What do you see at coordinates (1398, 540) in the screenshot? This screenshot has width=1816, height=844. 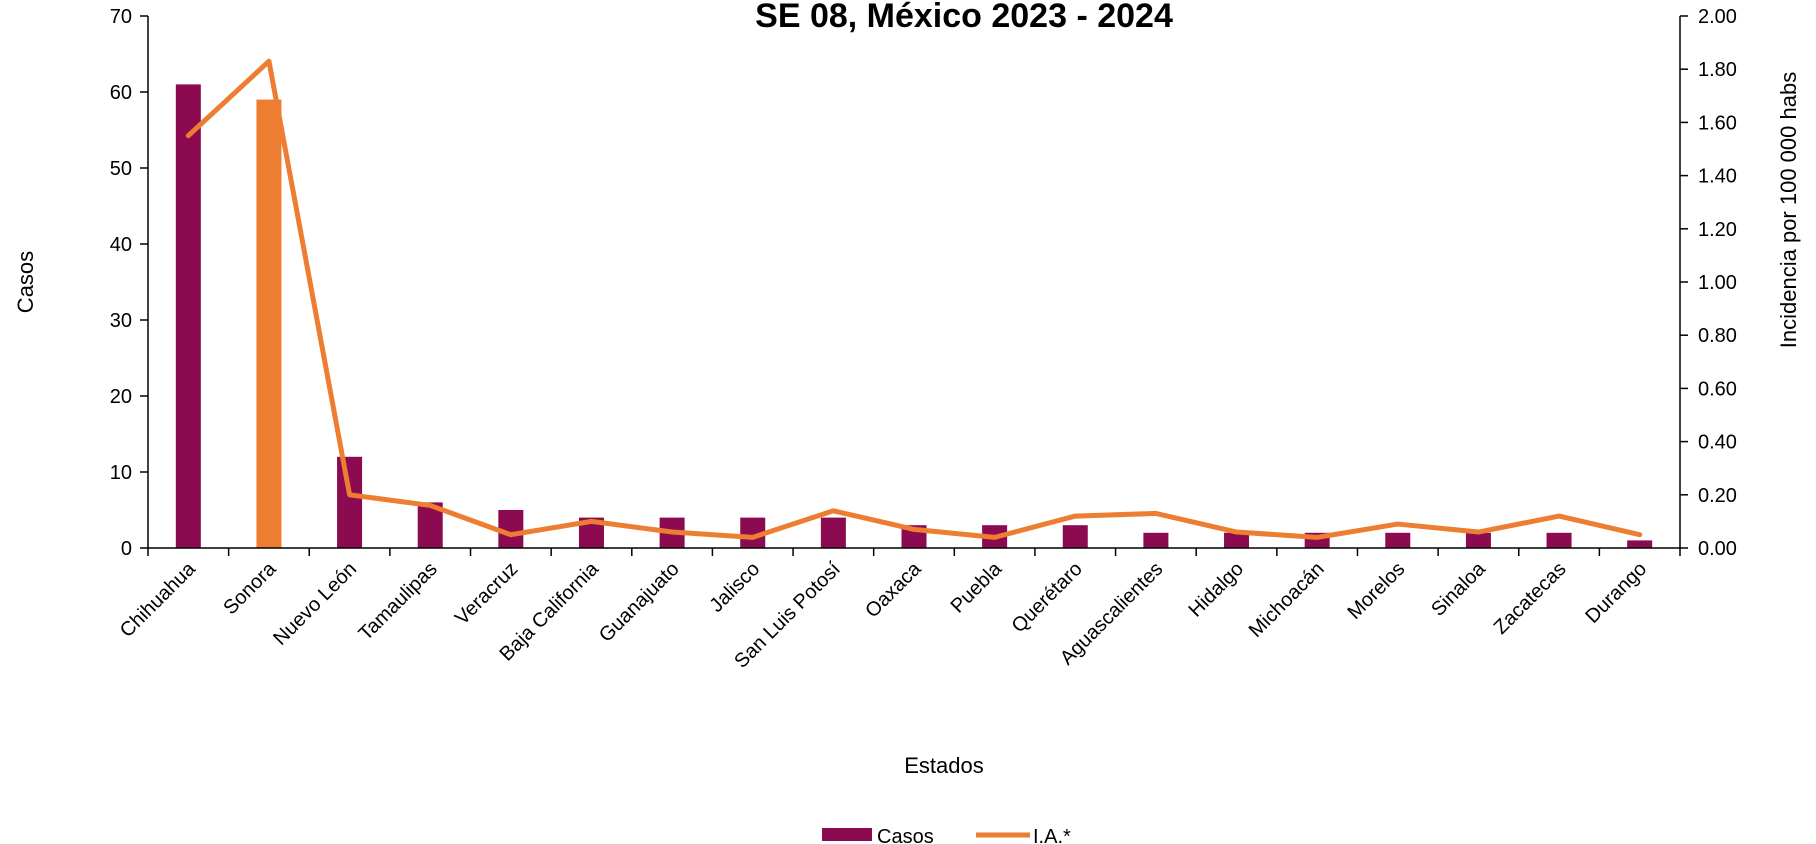 I see `bar-morelos` at bounding box center [1398, 540].